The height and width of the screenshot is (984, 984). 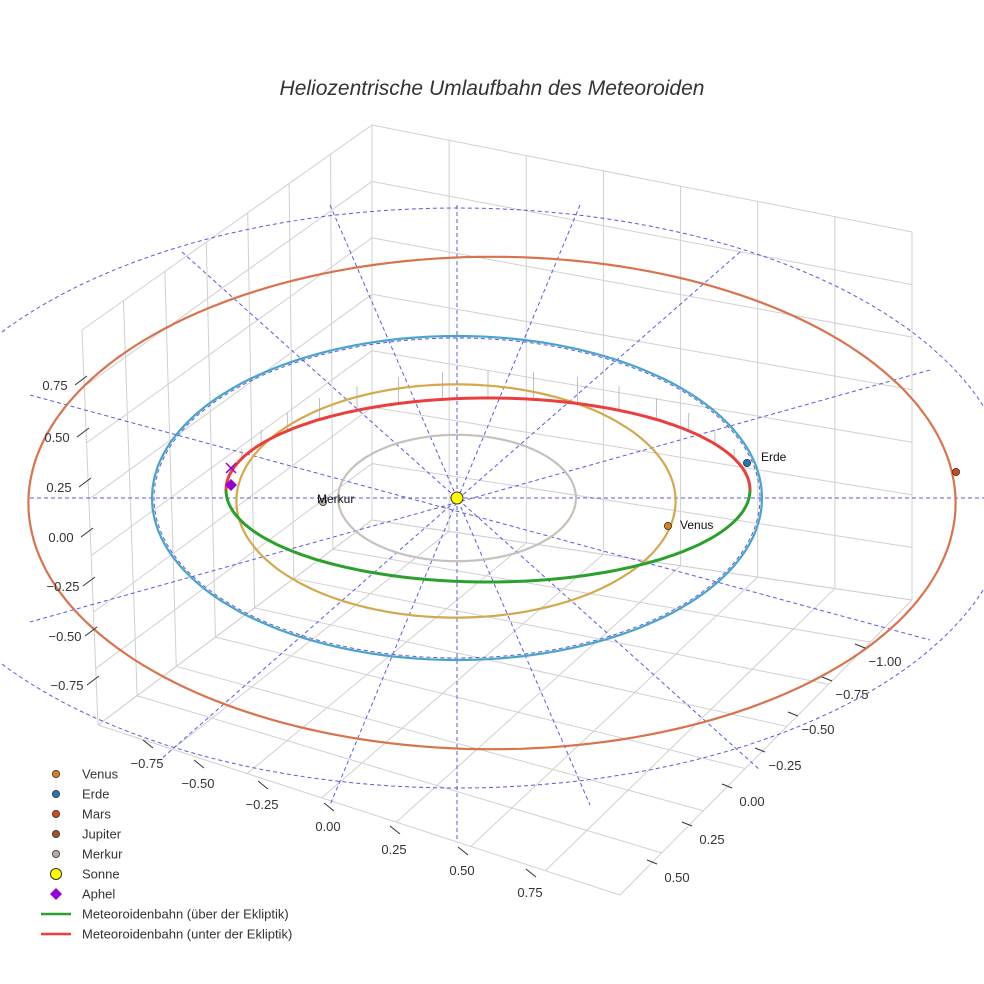 I want to click on meteoroid-orbit-above, so click(x=488, y=536).